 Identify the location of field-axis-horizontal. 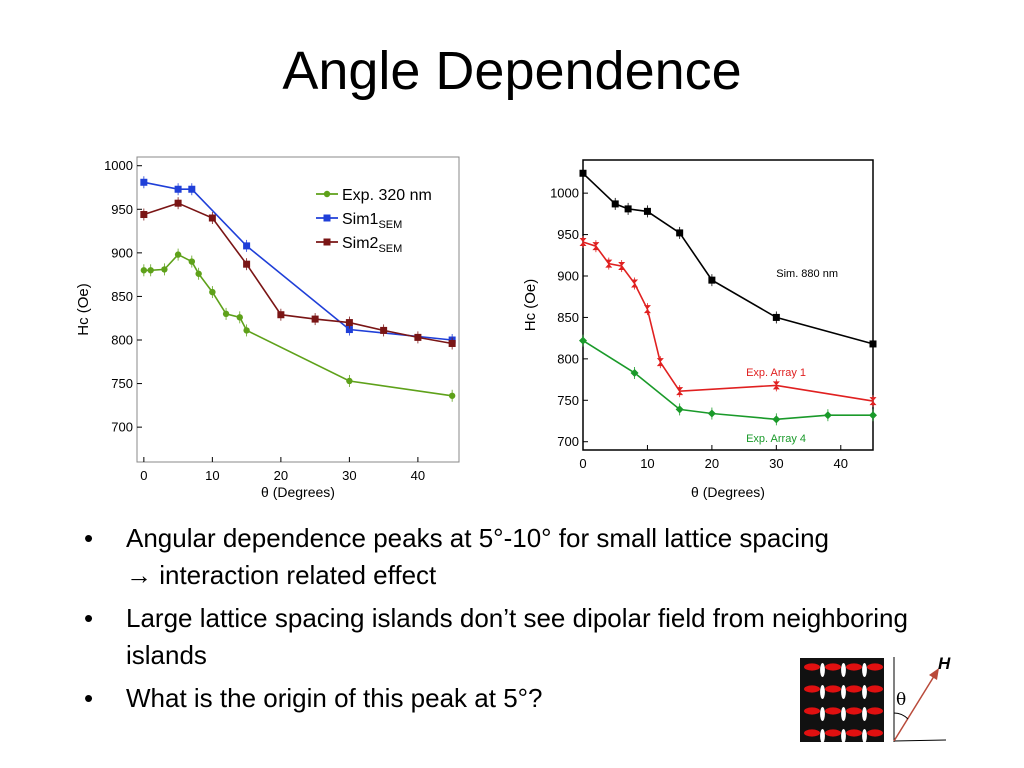
(920, 740).